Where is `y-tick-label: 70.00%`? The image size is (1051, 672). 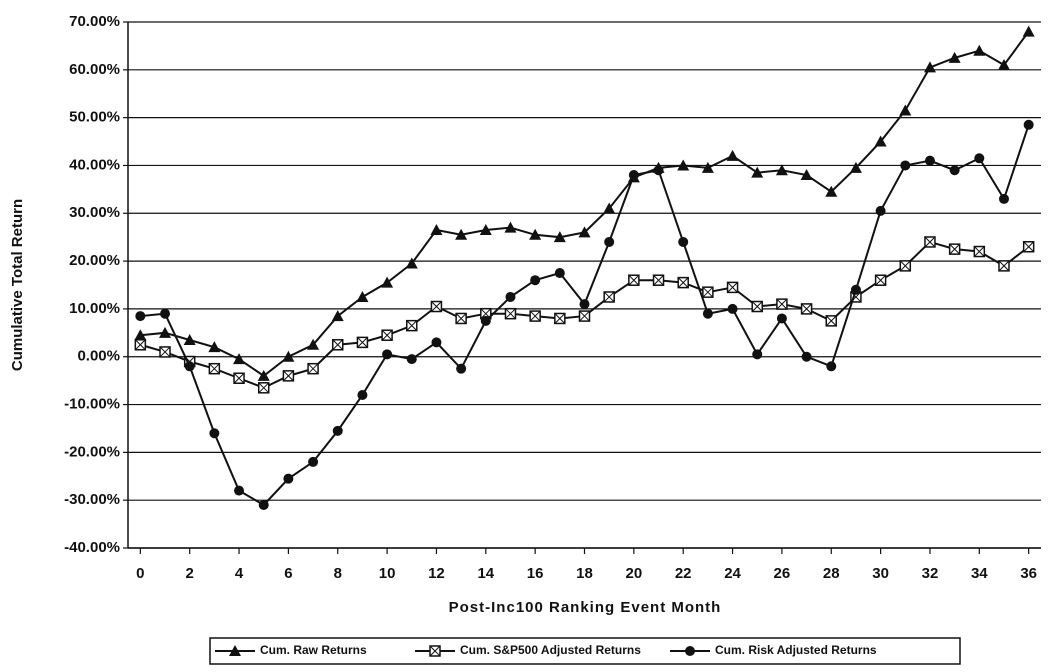 y-tick-label: 70.00% is located at coordinates (94, 21).